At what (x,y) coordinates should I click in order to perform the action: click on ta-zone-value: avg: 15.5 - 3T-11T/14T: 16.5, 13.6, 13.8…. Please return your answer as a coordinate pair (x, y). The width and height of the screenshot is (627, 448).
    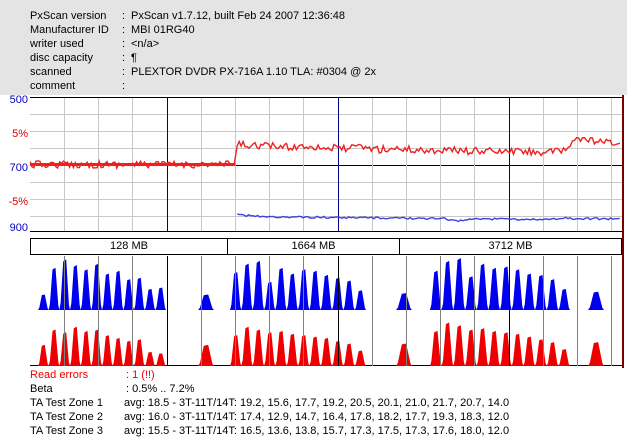
    Looking at the image, I should click on (317, 431).